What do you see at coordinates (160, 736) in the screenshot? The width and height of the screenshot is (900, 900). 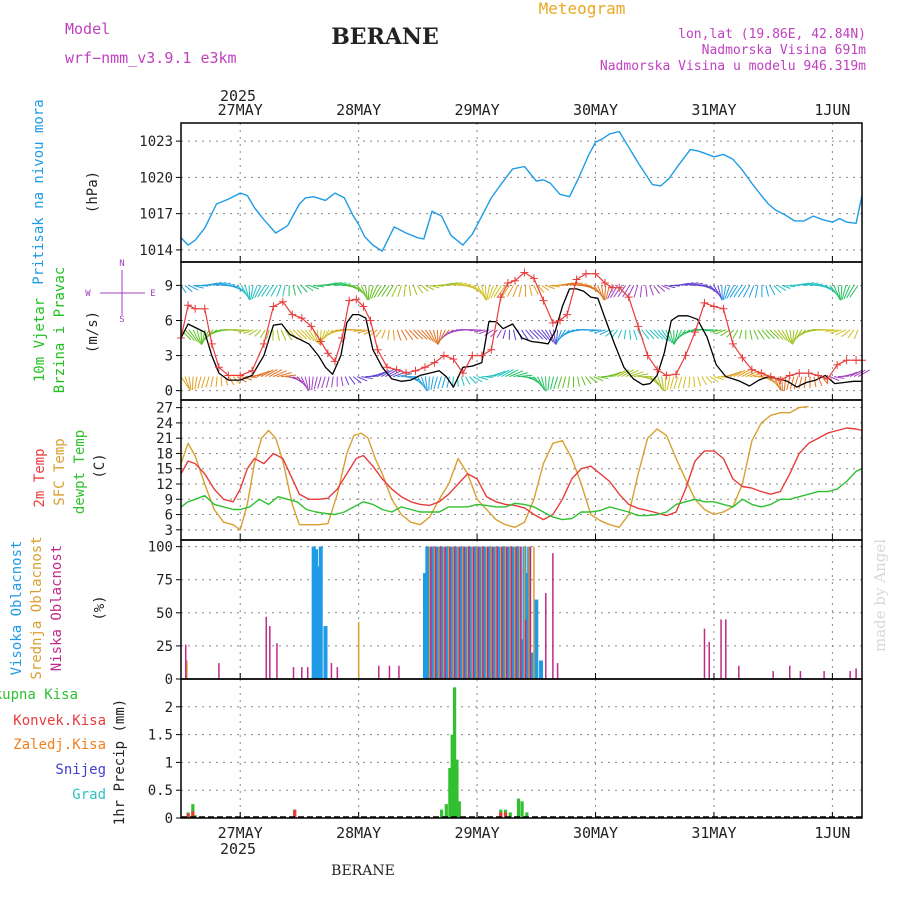 I see `precip-ytick-label: 1.5` at bounding box center [160, 736].